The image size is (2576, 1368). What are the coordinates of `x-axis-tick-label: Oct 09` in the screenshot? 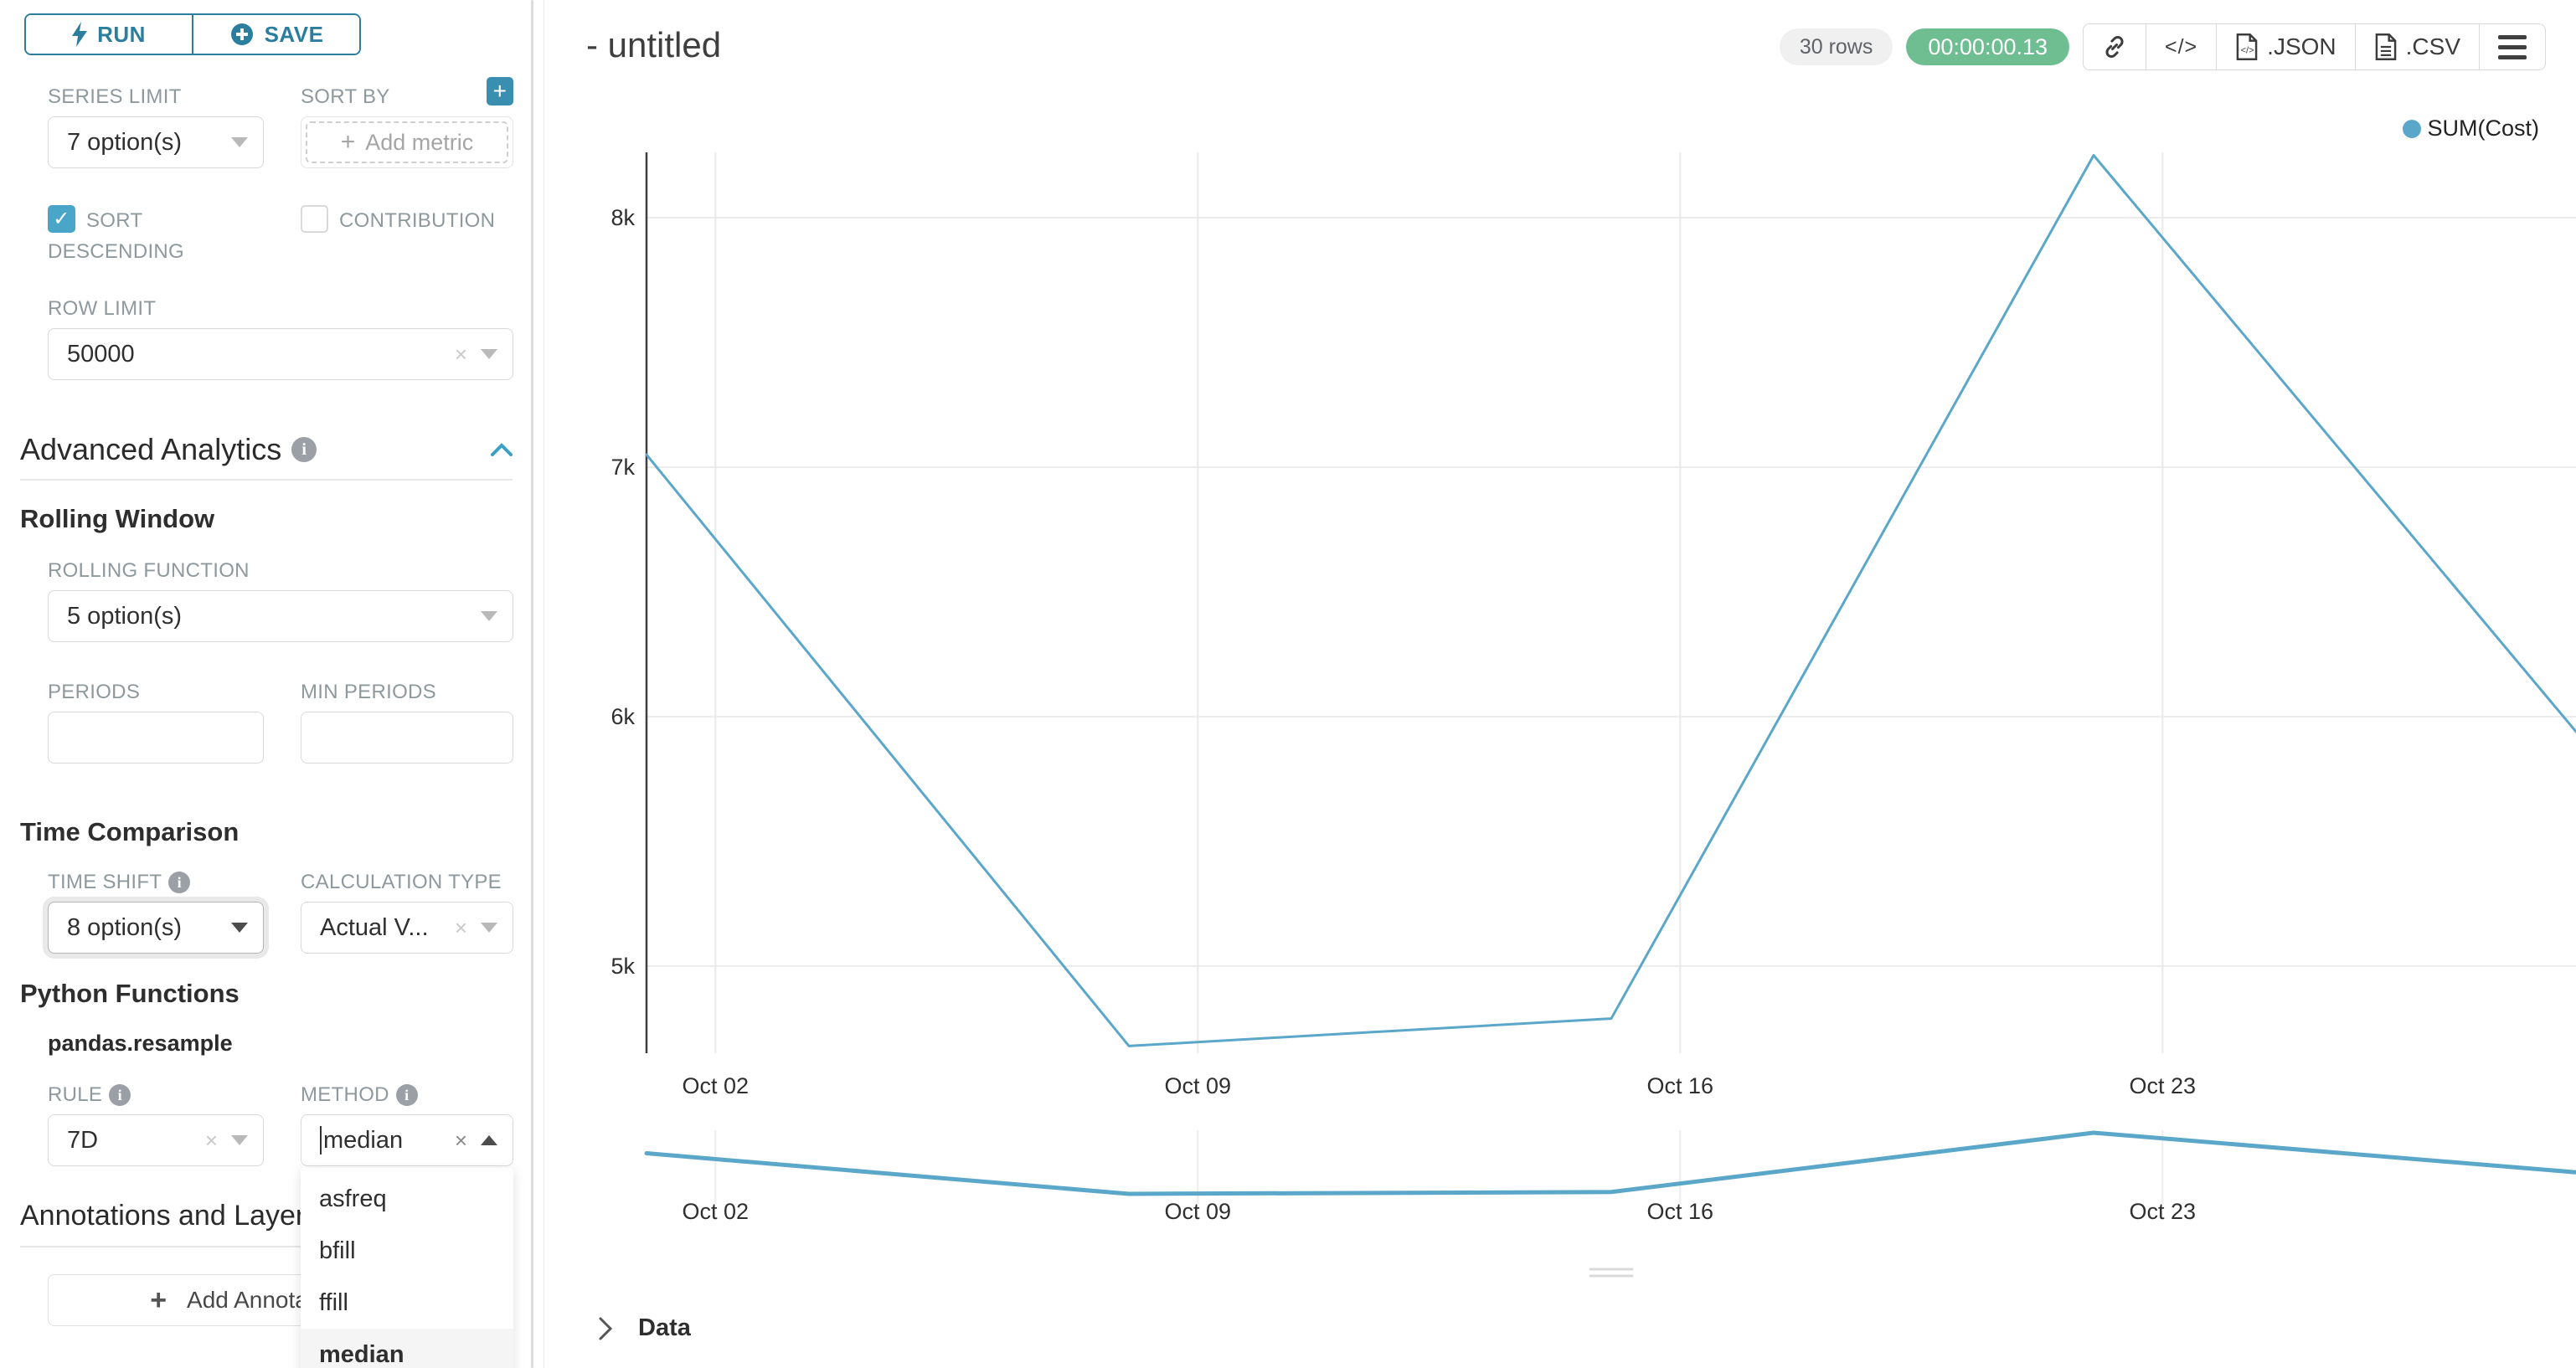 It's located at (1198, 1085).